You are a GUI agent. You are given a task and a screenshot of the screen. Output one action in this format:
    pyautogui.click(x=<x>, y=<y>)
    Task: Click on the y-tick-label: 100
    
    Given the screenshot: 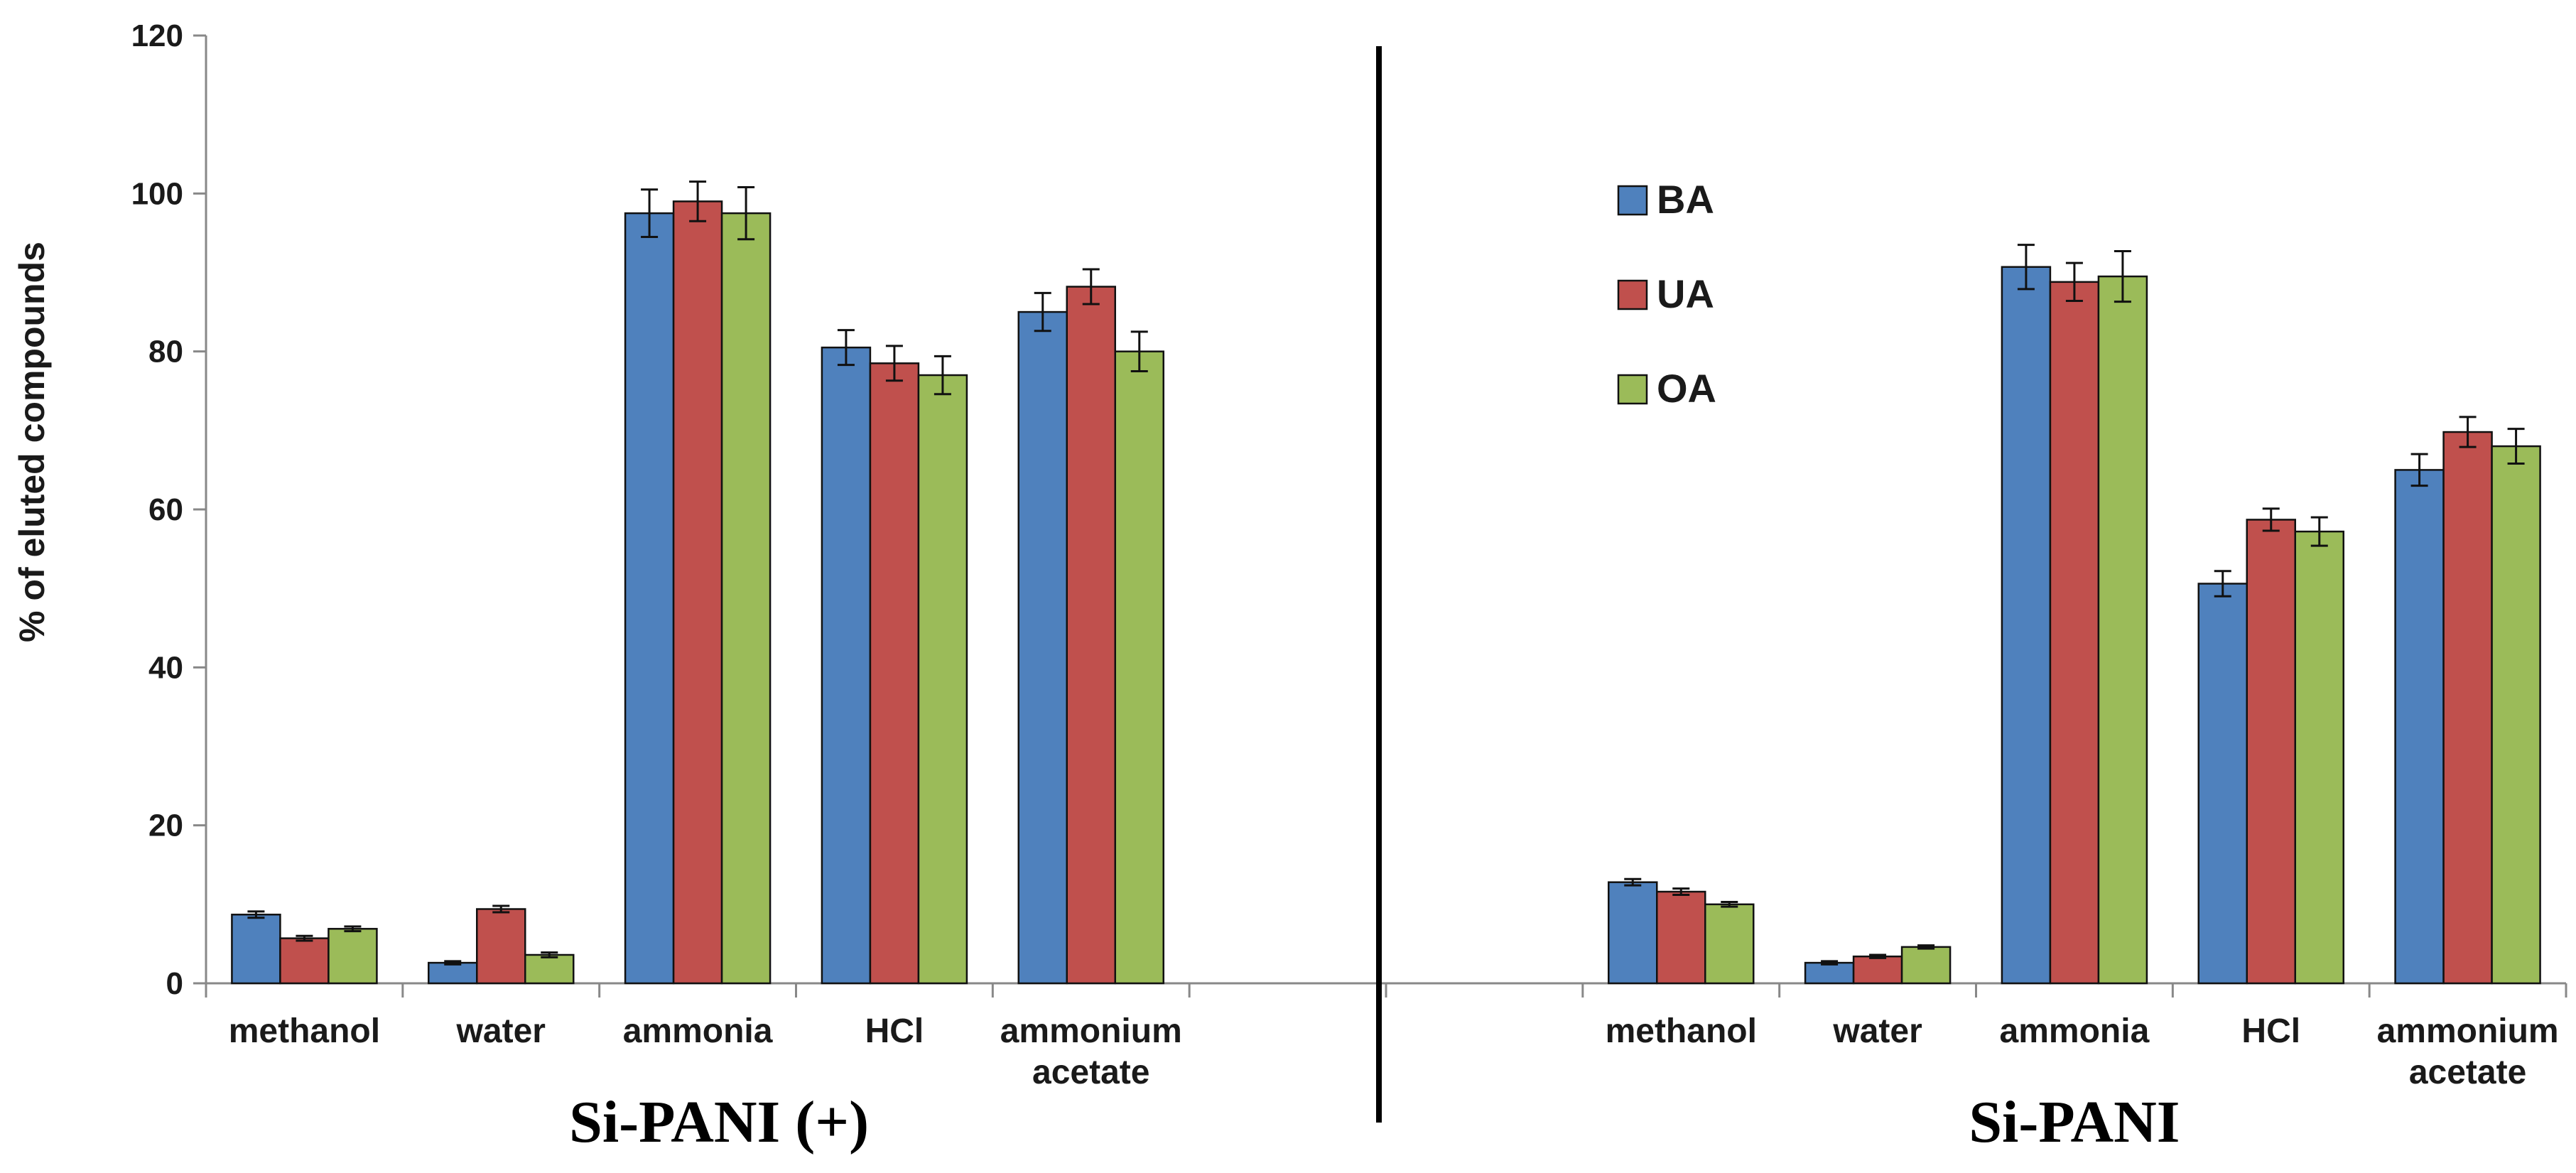 What is the action you would take?
    pyautogui.click(x=157, y=193)
    